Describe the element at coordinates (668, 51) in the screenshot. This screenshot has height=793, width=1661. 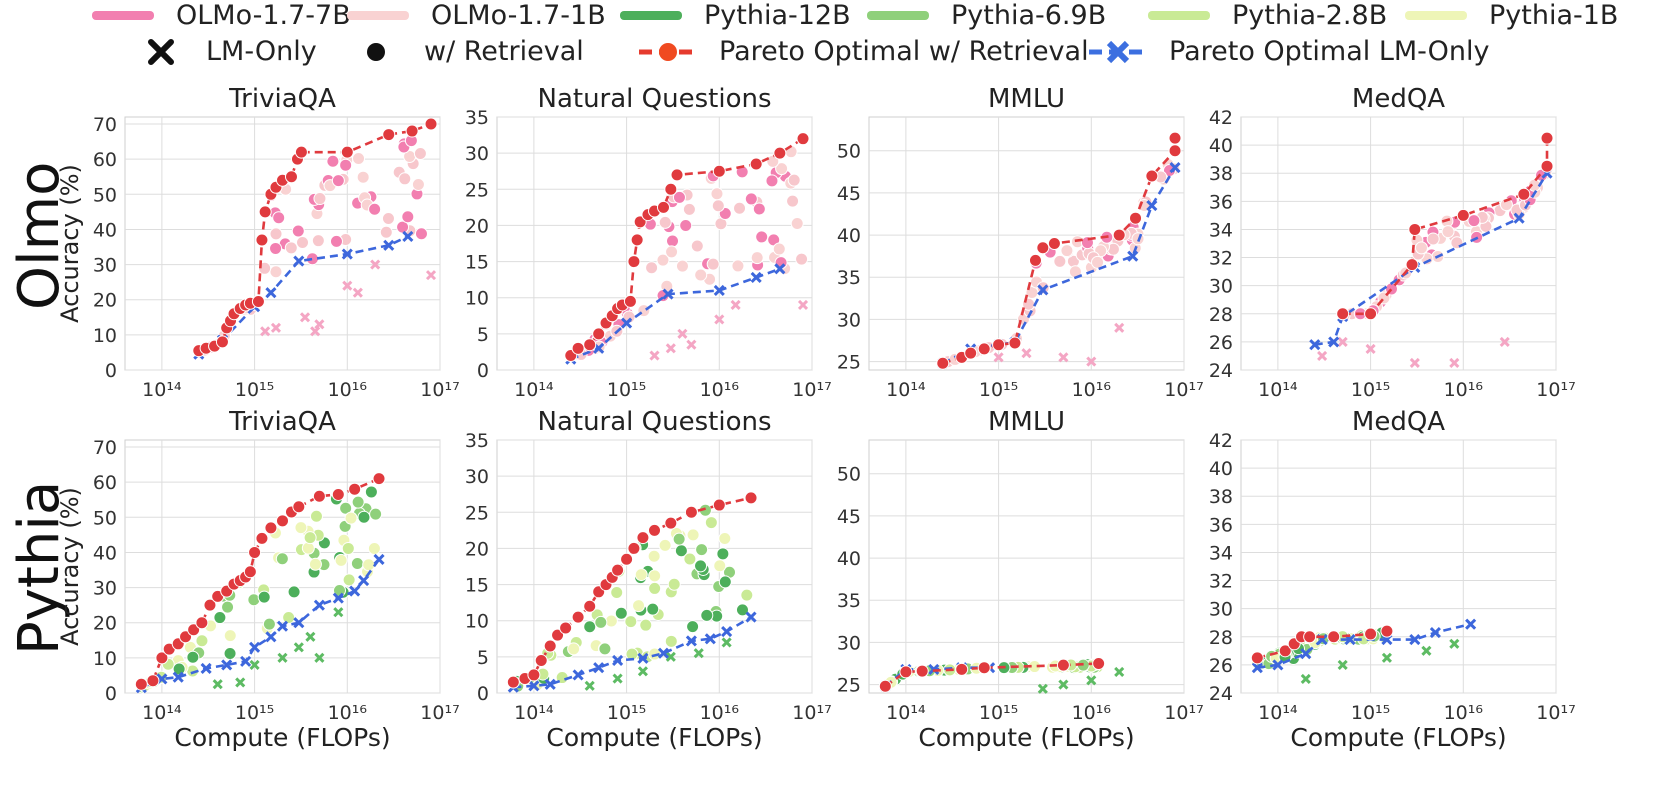
I see `dashed-dot-line-icon` at that location.